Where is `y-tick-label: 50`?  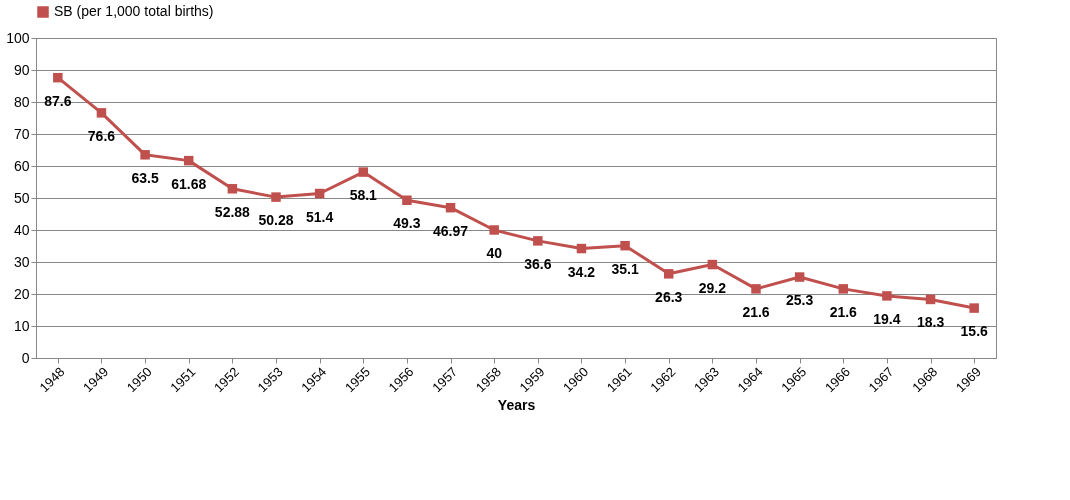
y-tick-label: 50 is located at coordinates (21, 197).